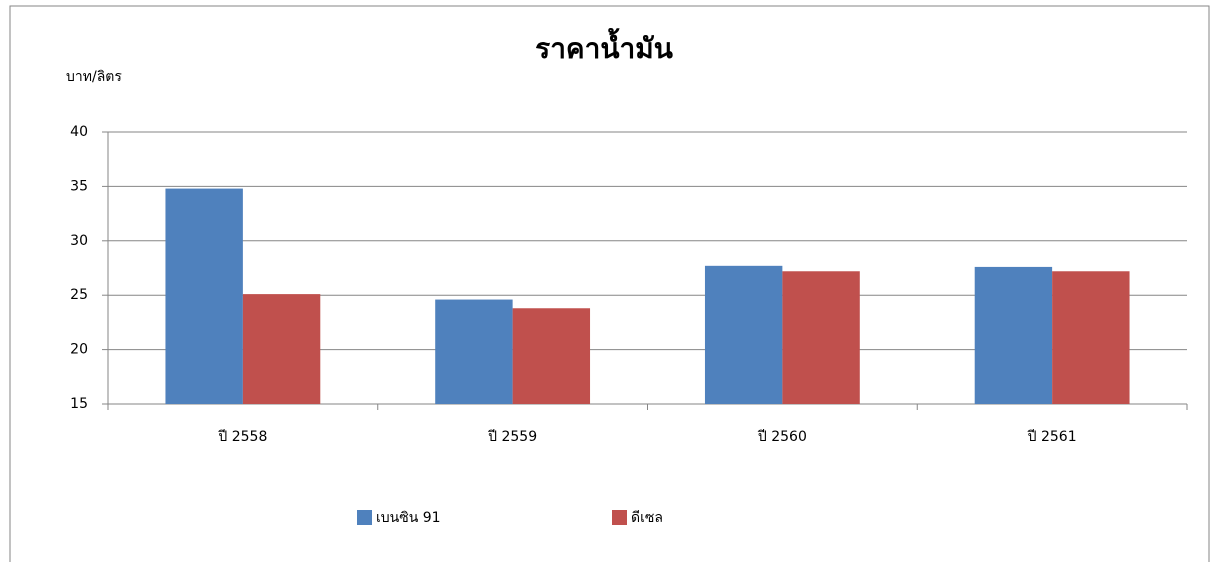 This screenshot has height=562, width=1217. I want to click on legend-label: ดีเซล, so click(647, 518).